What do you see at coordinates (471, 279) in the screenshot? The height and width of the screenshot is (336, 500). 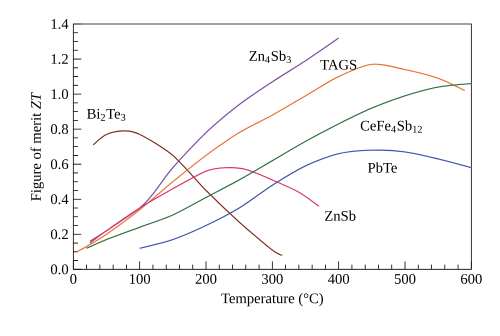 I see `x-tick-label: 600` at bounding box center [471, 279].